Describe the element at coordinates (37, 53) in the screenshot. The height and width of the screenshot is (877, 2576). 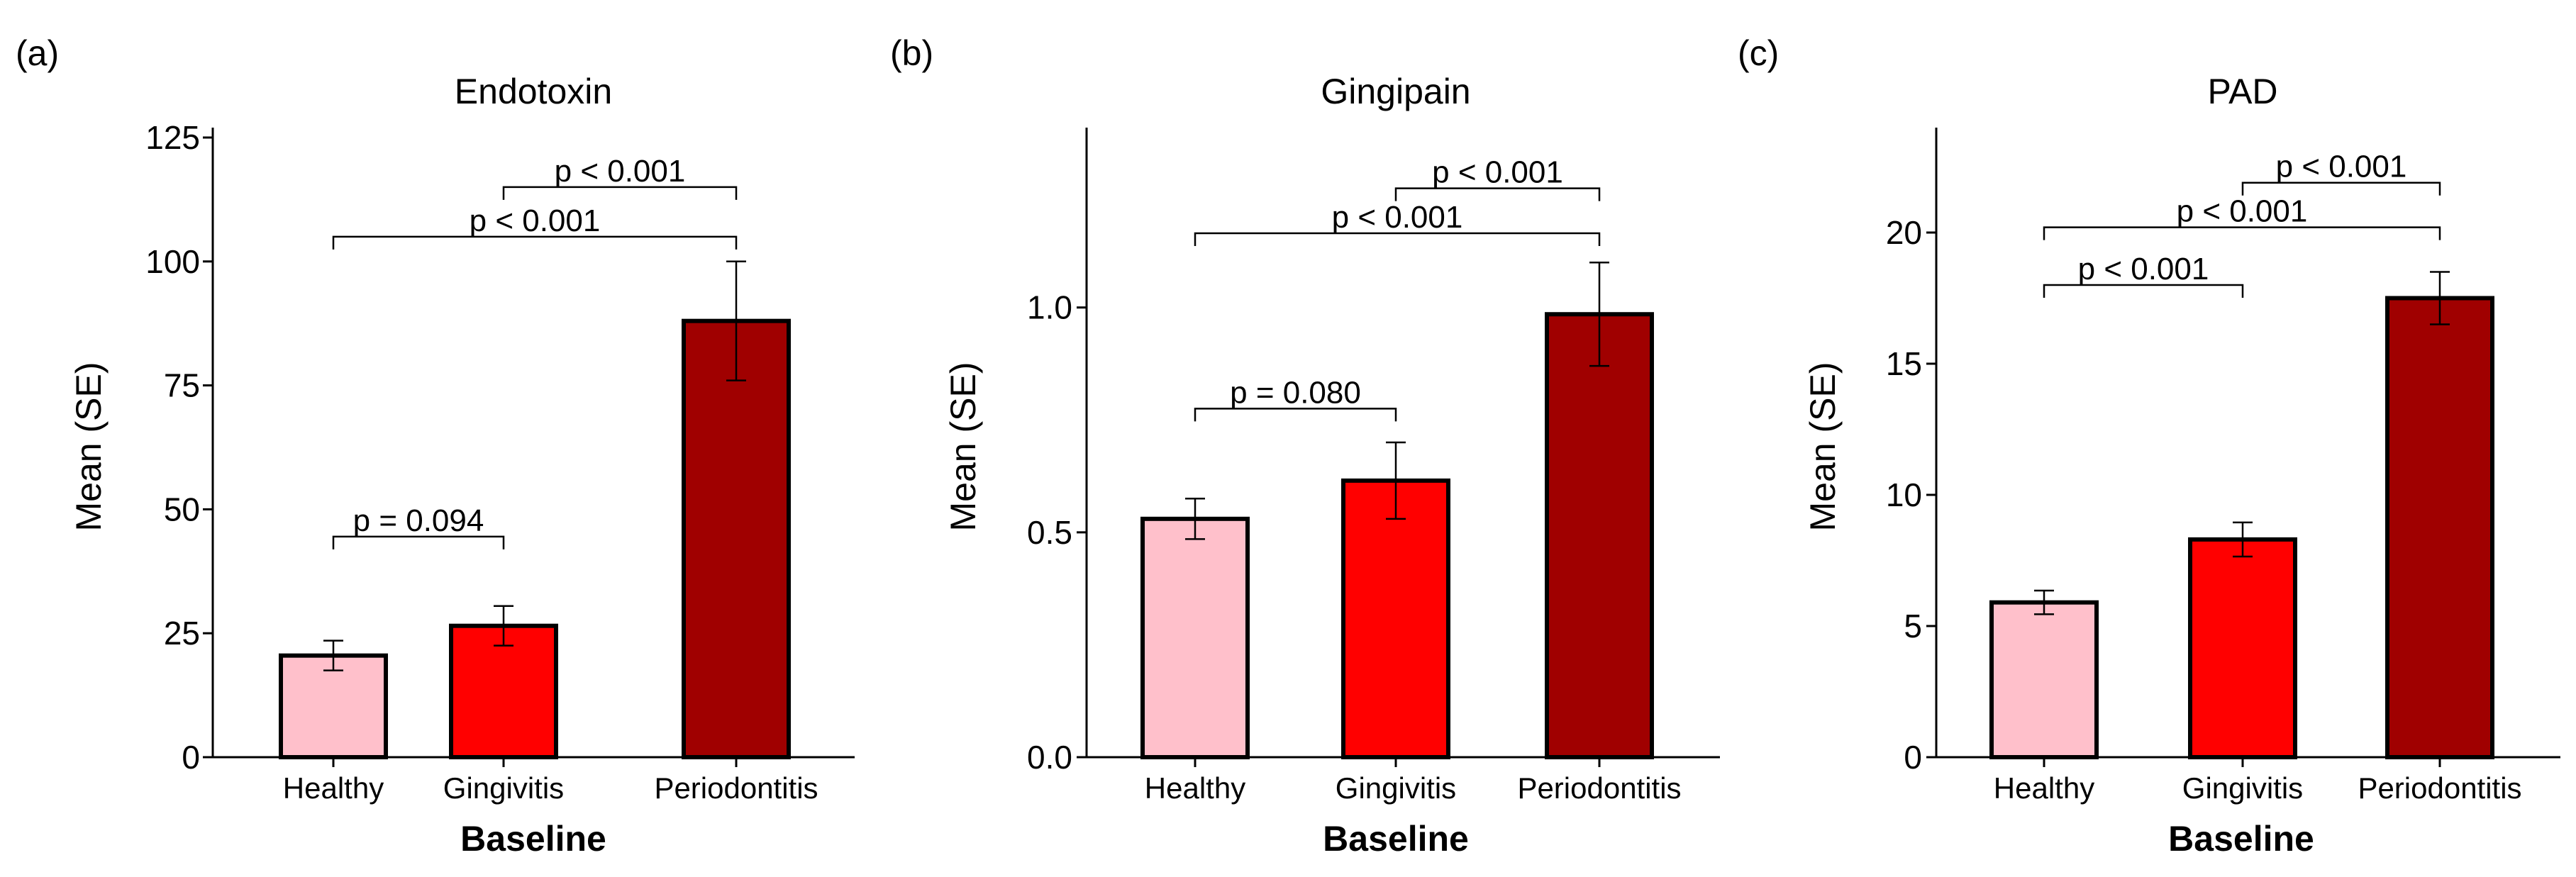
I see `panel-letter-a: (a)` at that location.